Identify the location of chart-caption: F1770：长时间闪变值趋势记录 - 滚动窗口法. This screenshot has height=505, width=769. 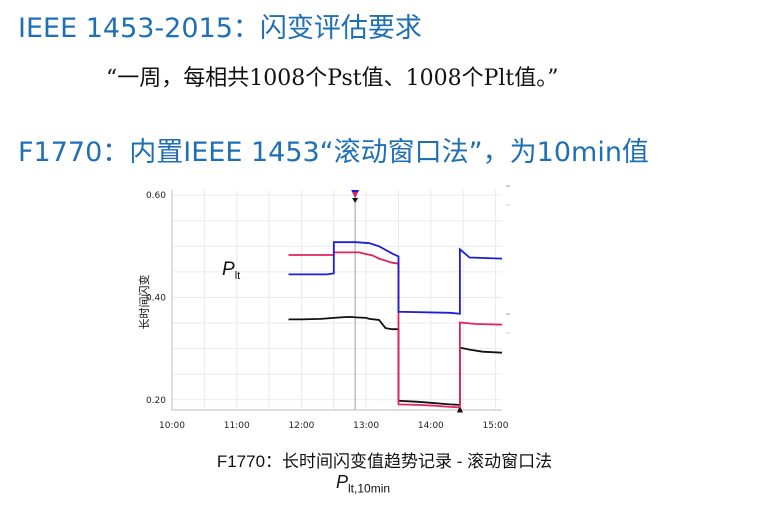
(384, 461).